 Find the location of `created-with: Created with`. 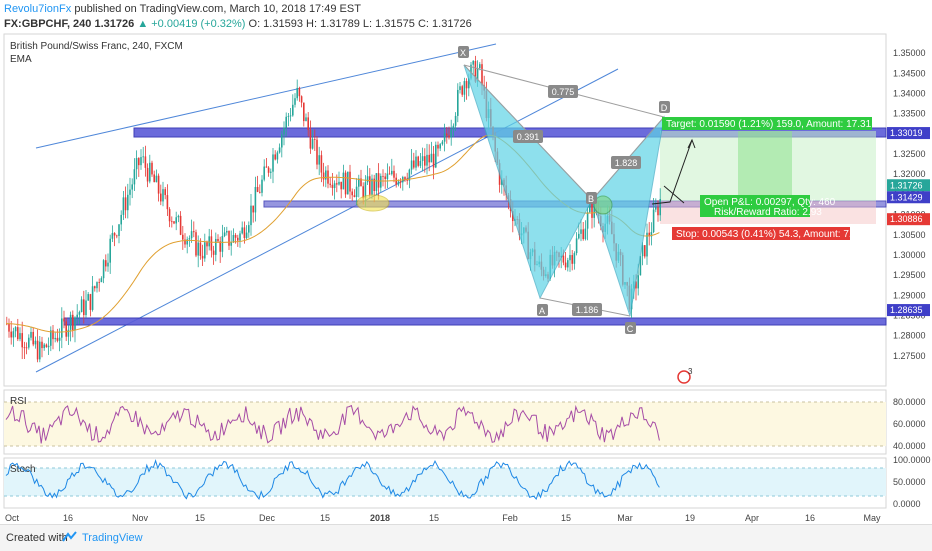

created-with: Created with is located at coordinates (37, 538).